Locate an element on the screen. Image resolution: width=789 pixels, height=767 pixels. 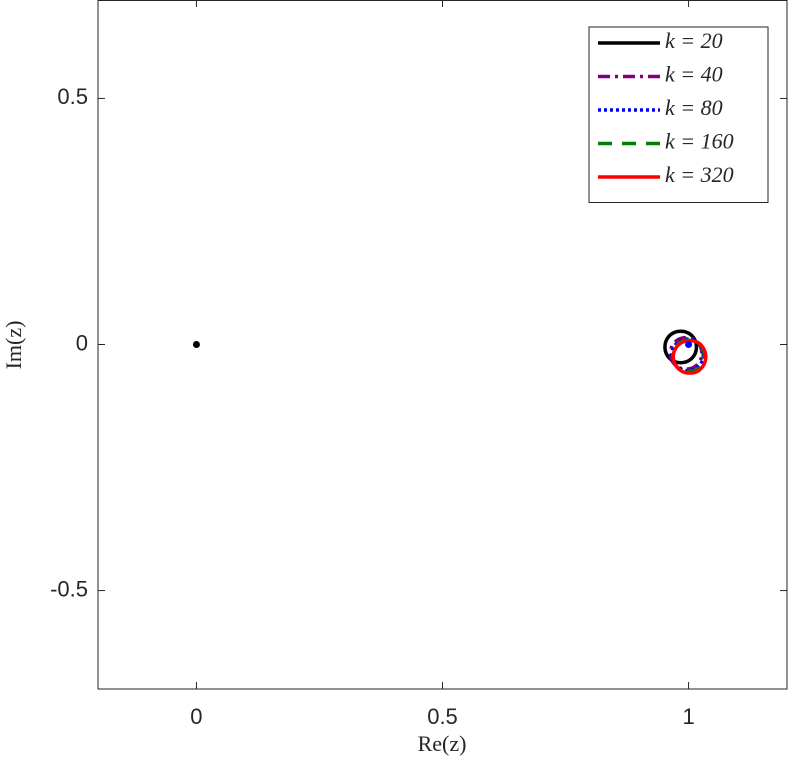
legend-label: k = 20 is located at coordinates (694, 40).